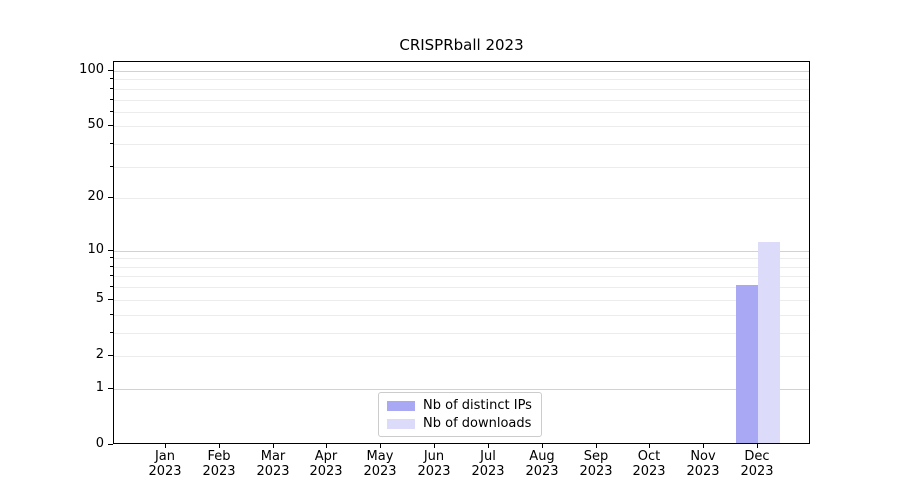  Describe the element at coordinates (460, 414) in the screenshot. I see `legend: Nb of distinct IPs Nb of downloads` at that location.